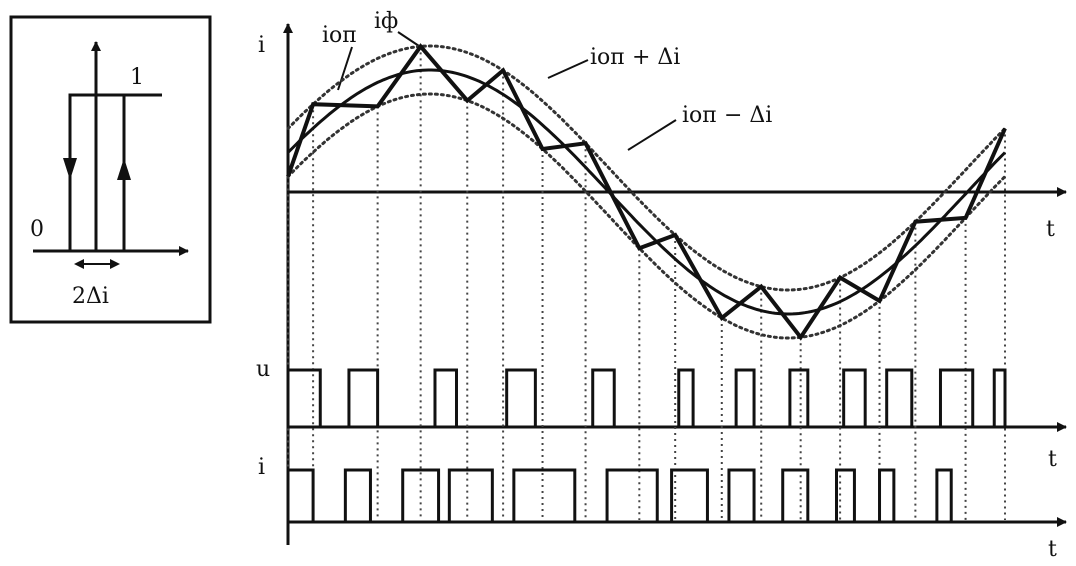 This screenshot has height=566, width=1076. What do you see at coordinates (345, 68) in the screenshot?
I see `reference-leader-line` at bounding box center [345, 68].